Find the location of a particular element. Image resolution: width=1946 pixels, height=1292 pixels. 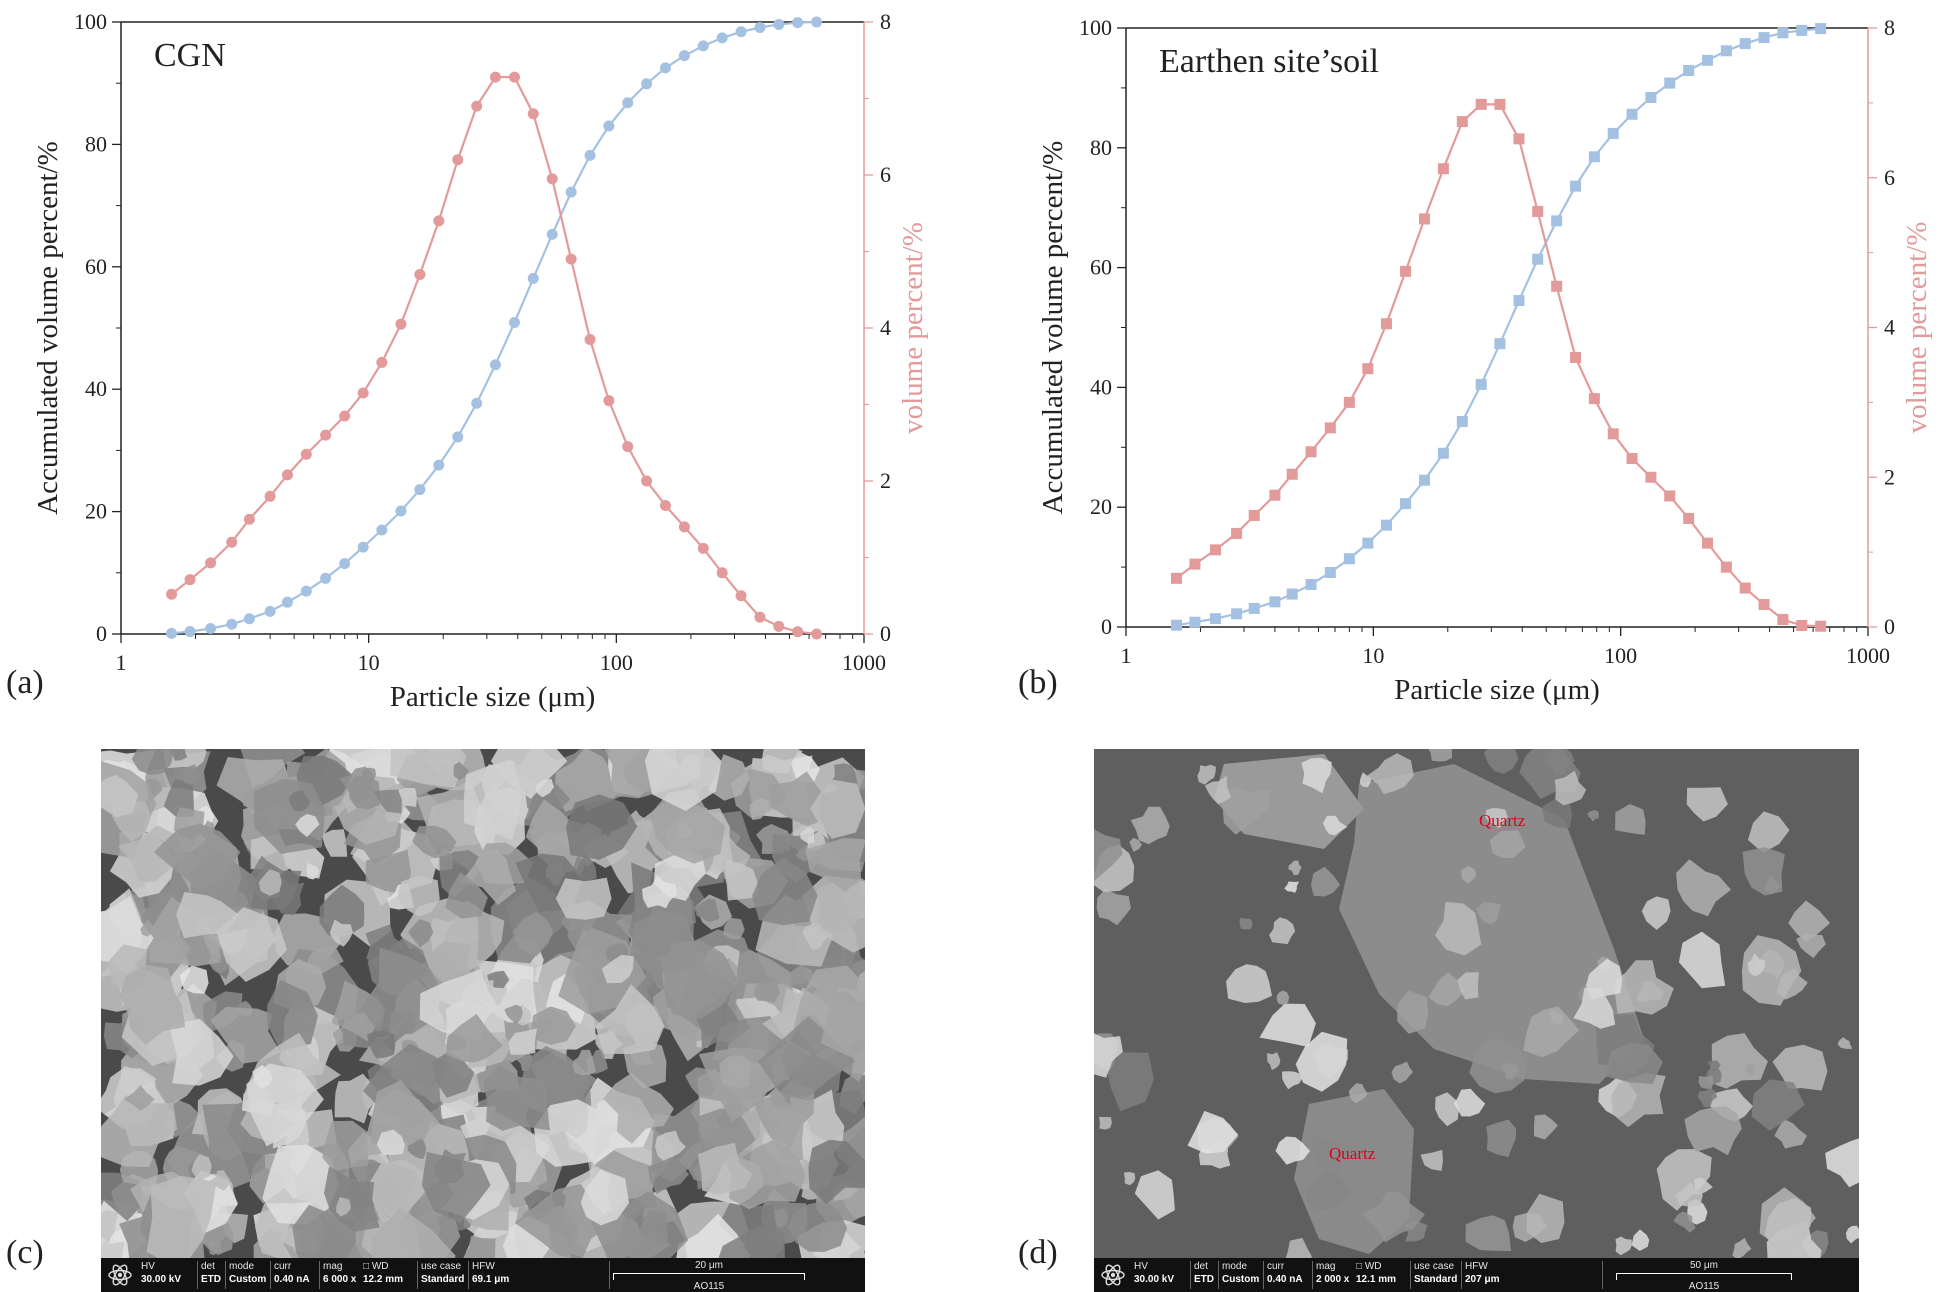

wd-label: WD is located at coordinates (1373, 1266).